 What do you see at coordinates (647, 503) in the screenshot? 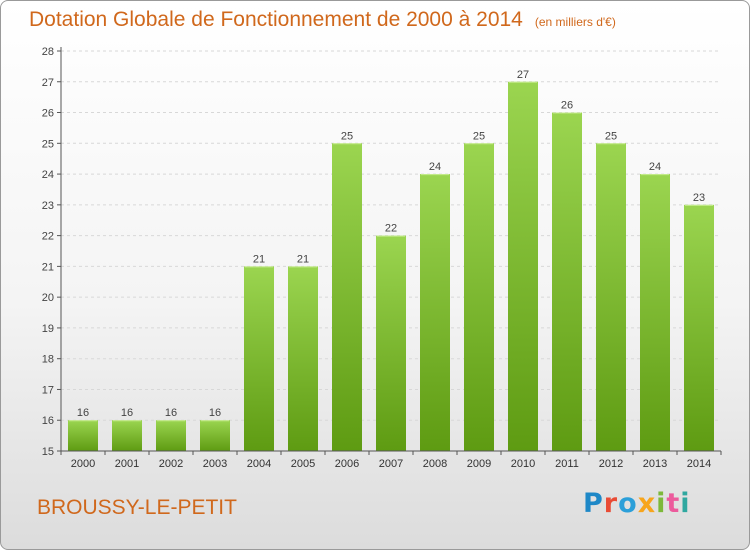
I see `logo-letter: x` at bounding box center [647, 503].